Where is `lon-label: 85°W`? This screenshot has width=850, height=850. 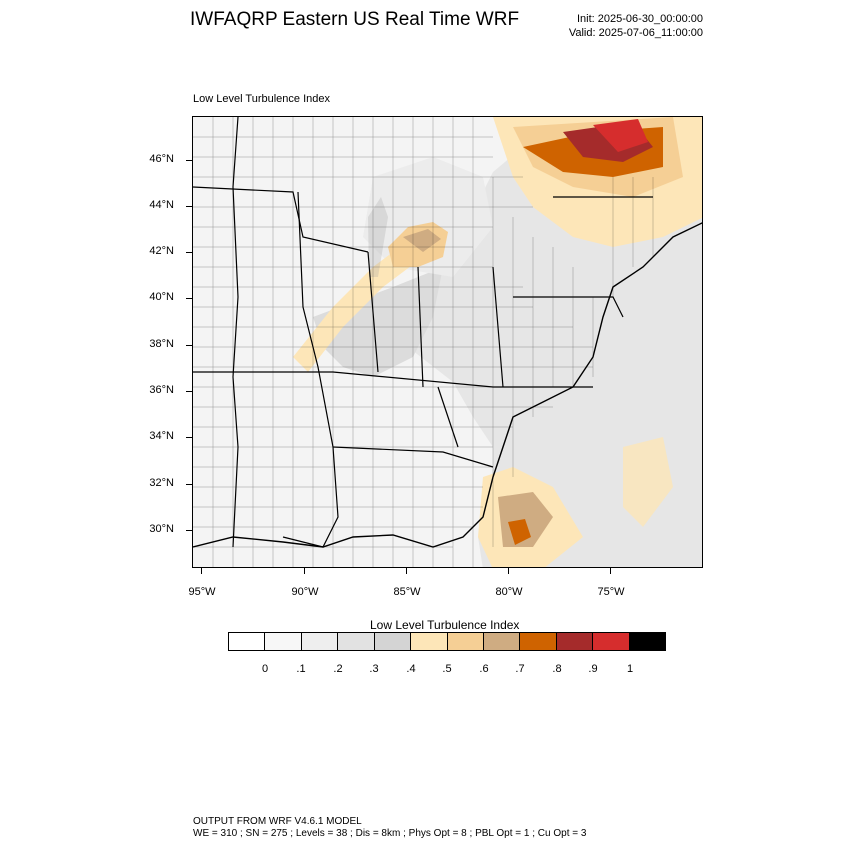 lon-label: 85°W is located at coordinates (407, 592).